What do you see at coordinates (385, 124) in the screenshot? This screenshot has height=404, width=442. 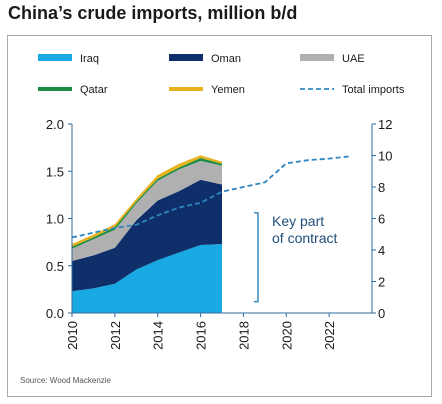 I see `right-axis-tick-label: 12` at bounding box center [385, 124].